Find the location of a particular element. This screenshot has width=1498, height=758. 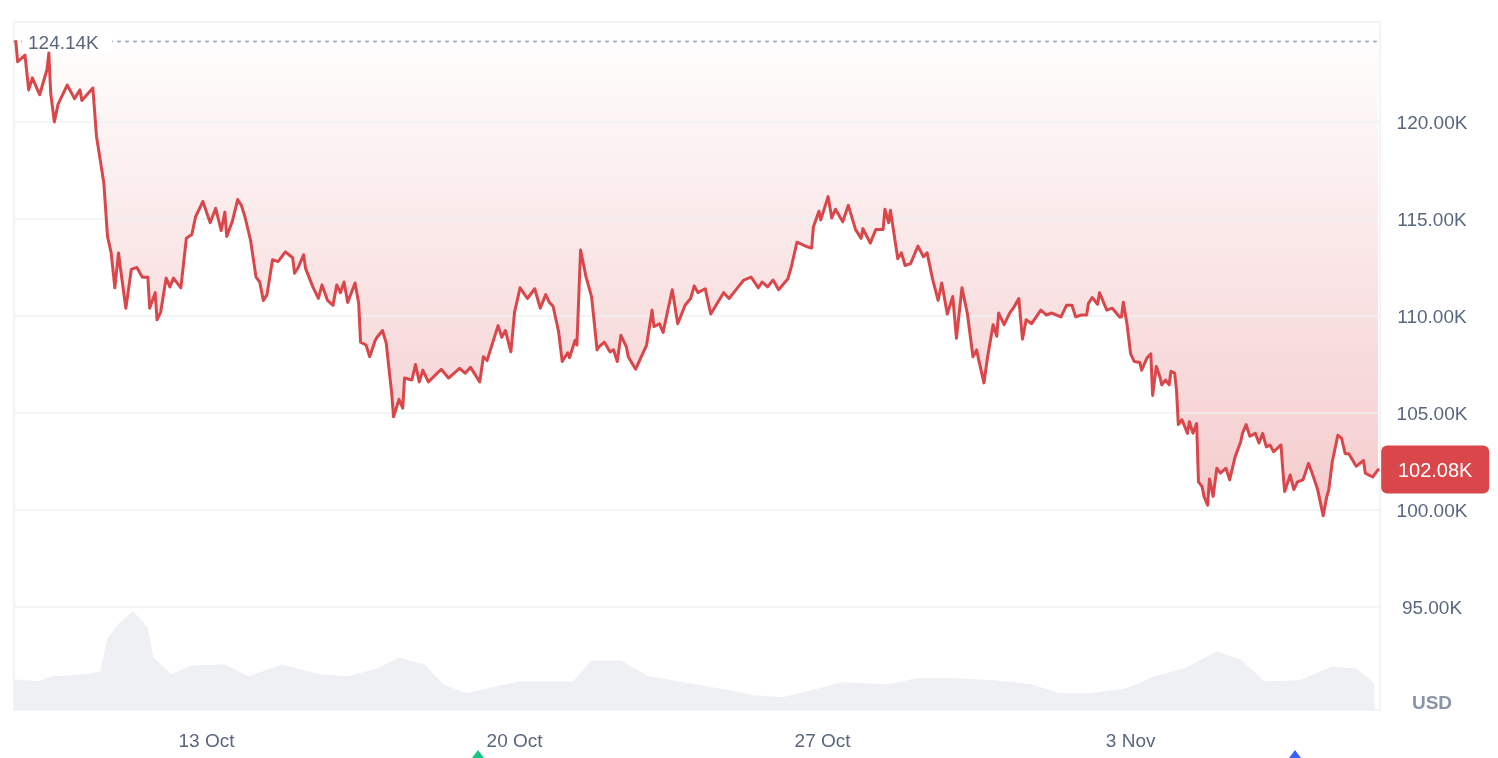

ref-line-label: 124.14K is located at coordinates (64, 42).